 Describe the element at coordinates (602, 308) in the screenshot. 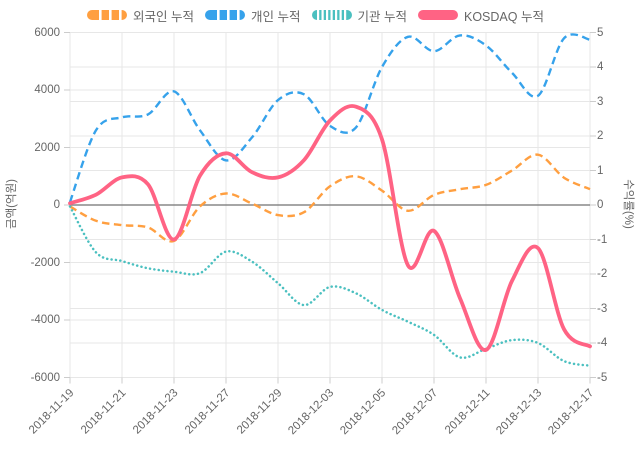

I see `right-axis-tick-label: -3` at that location.